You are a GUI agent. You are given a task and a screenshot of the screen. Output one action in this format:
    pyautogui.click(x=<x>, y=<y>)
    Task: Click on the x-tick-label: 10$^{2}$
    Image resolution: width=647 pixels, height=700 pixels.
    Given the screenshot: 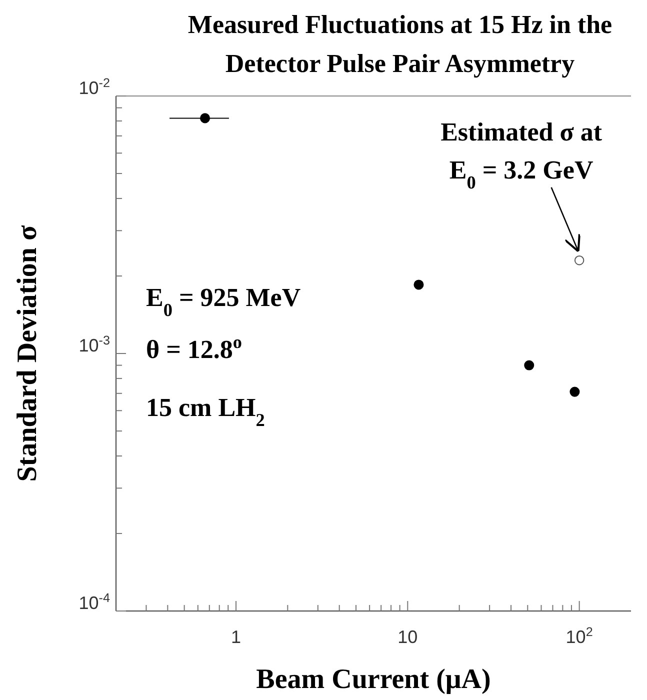 What is the action you would take?
    pyautogui.click(x=579, y=636)
    